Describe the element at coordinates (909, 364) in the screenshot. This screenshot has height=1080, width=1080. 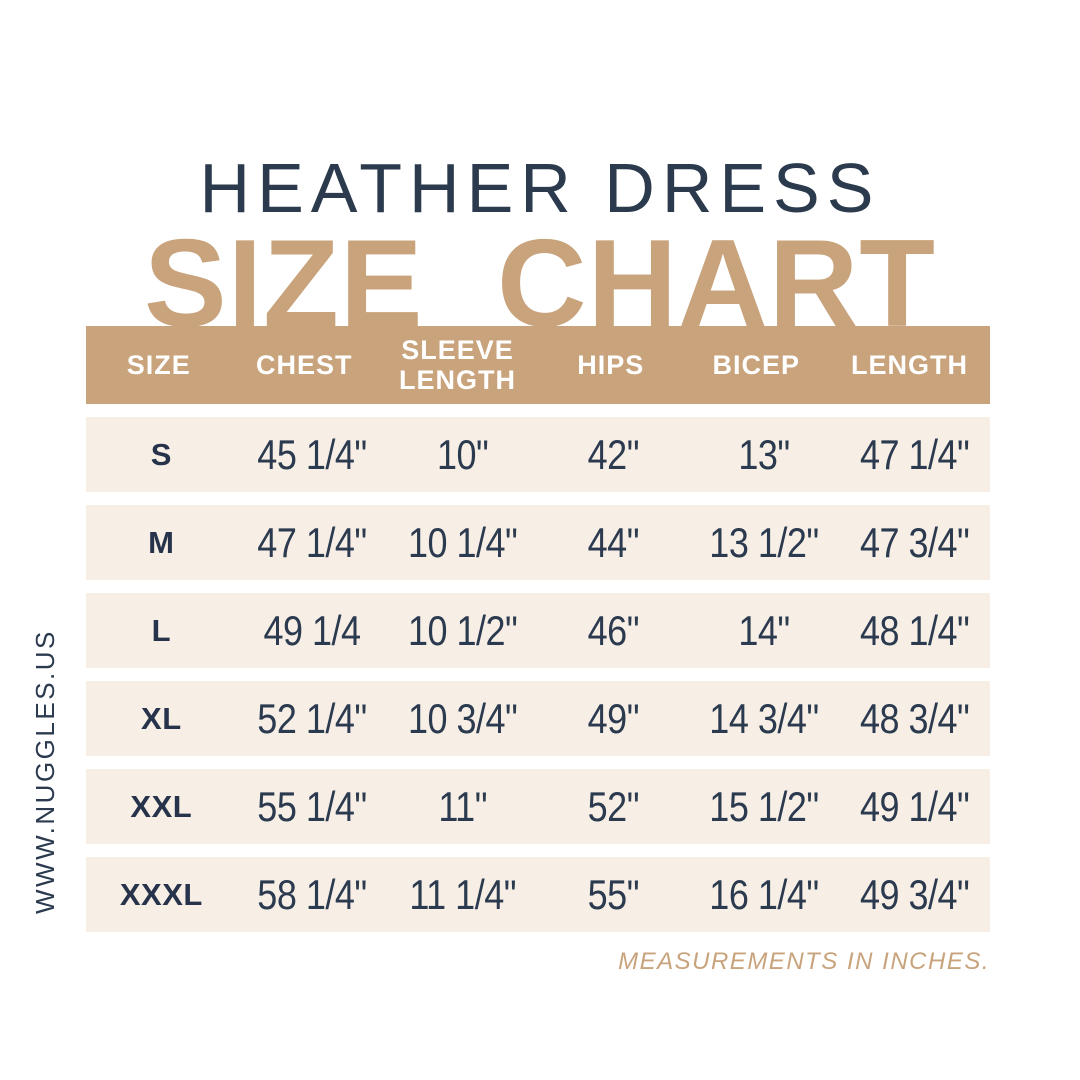
I see `header-cell-length: LENGTH` at that location.